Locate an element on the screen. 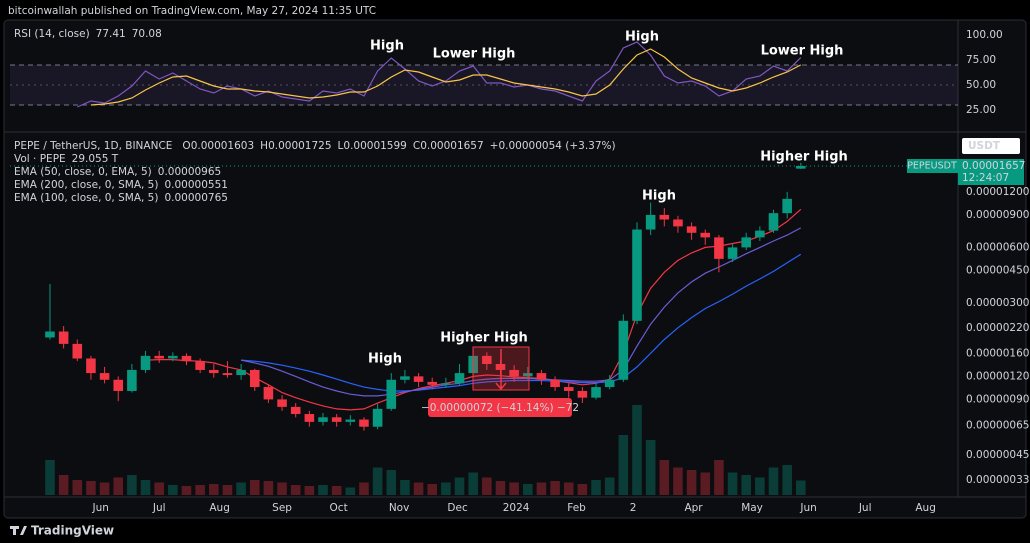  legend-text: 0.00000551 is located at coordinates (195, 185).